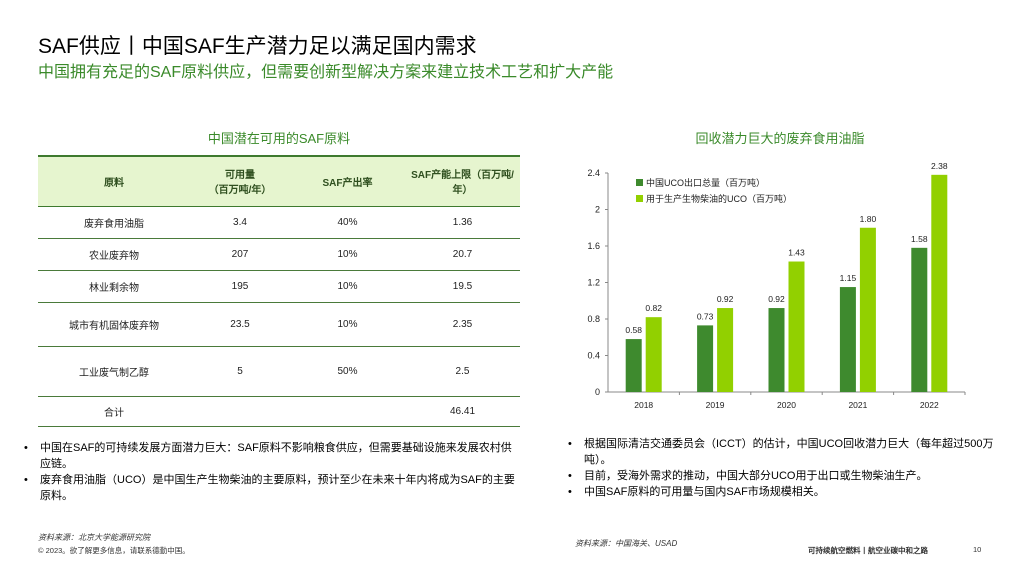 This screenshot has height=576, width=1024. Describe the element at coordinates (114, 550) in the screenshot. I see `copyright: © 2023。欲了解更多信息，请联系德勤中国。` at that location.